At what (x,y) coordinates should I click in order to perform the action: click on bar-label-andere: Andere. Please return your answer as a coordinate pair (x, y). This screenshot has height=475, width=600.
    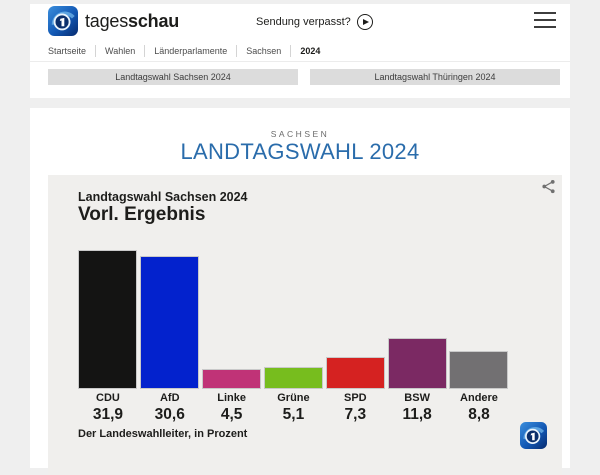
    Looking at the image, I should click on (479, 398).